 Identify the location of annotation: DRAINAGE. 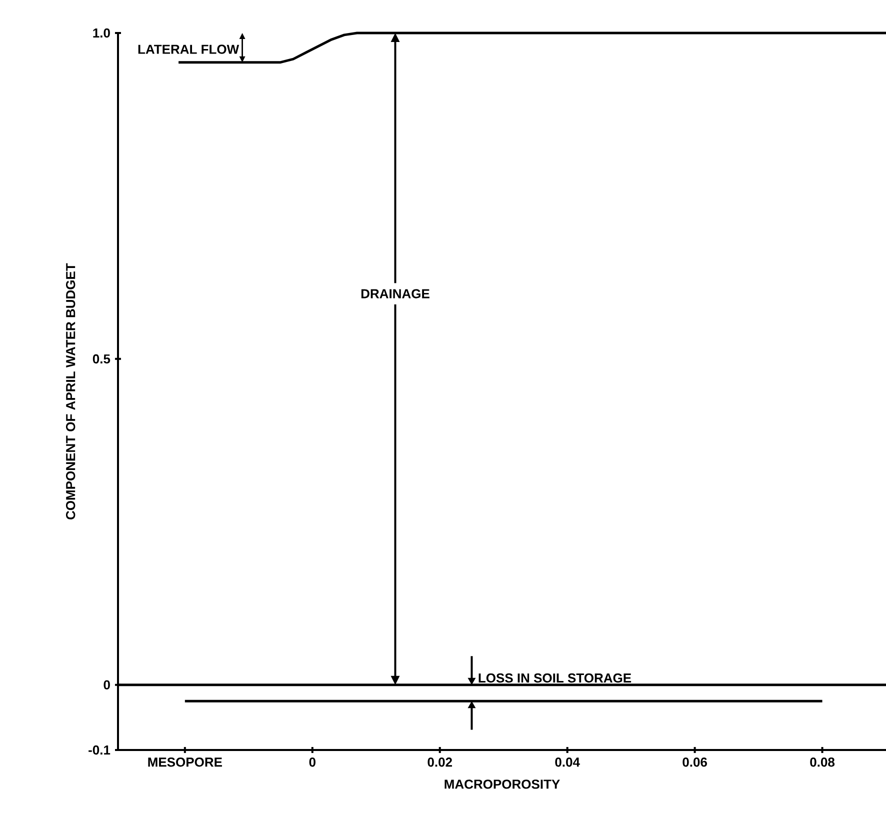
(395, 293).